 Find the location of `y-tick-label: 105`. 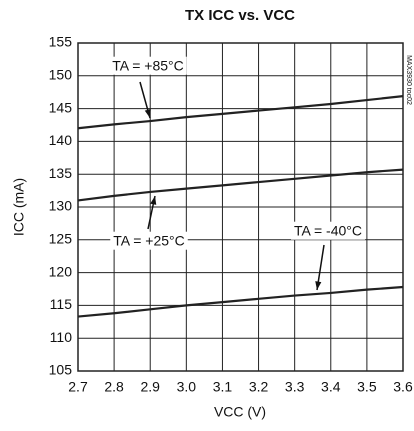

y-tick-label: 105 is located at coordinates (61, 370).